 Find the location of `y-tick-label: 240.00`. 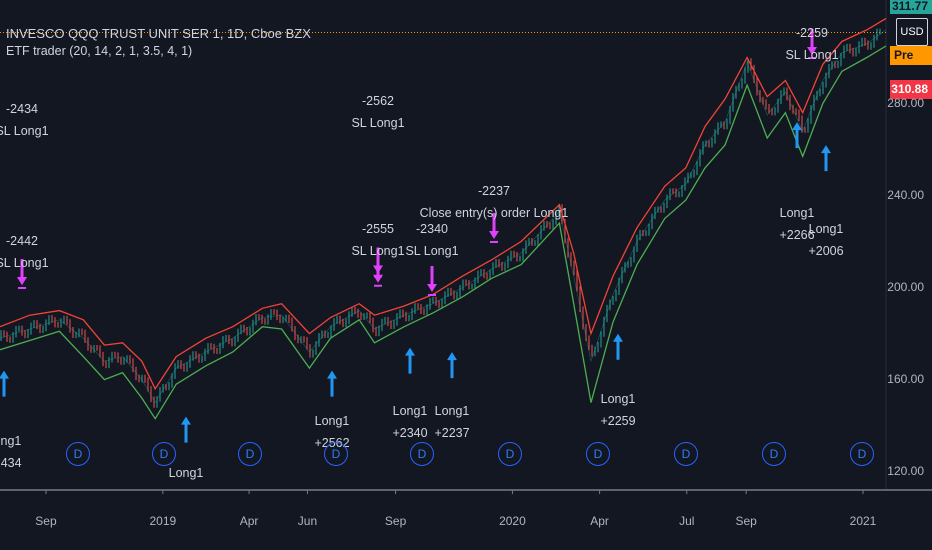

y-tick-label: 240.00 is located at coordinates (905, 194).